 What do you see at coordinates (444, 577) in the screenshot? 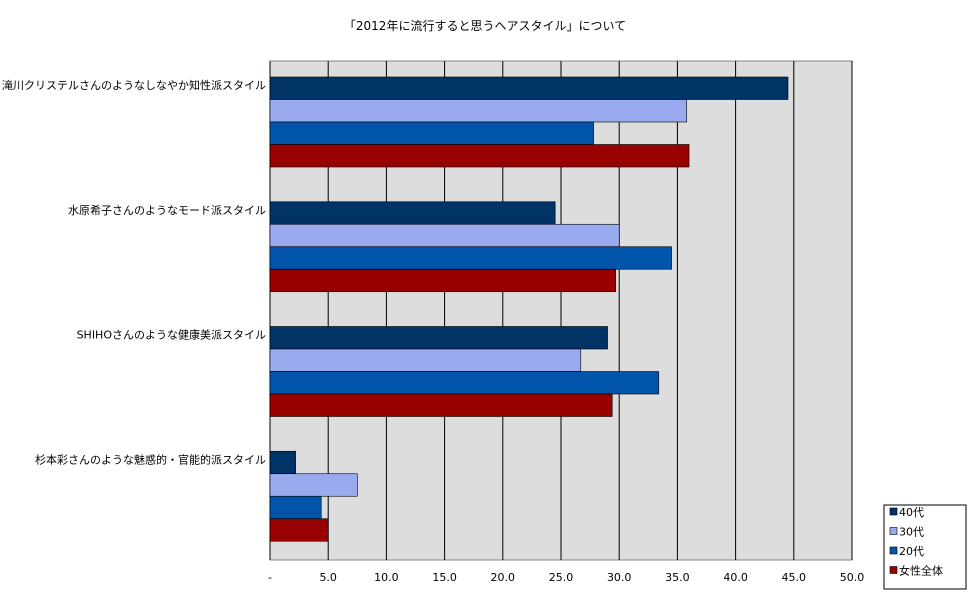
I see `x-tick-label: 15.0` at bounding box center [444, 577].